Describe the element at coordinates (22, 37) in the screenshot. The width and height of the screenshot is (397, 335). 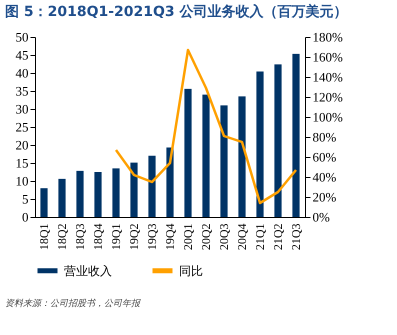
I see `y-tick-label: 50` at that location.